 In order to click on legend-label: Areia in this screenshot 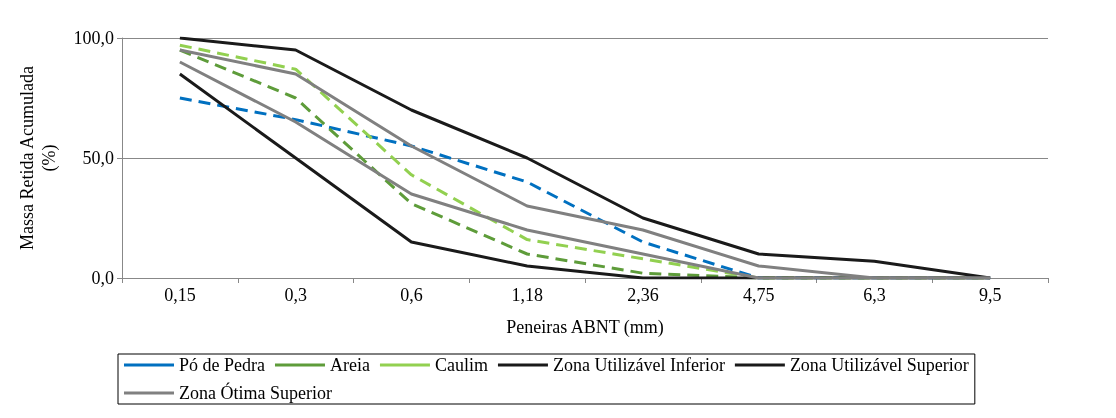, I will do `click(349, 365)`.